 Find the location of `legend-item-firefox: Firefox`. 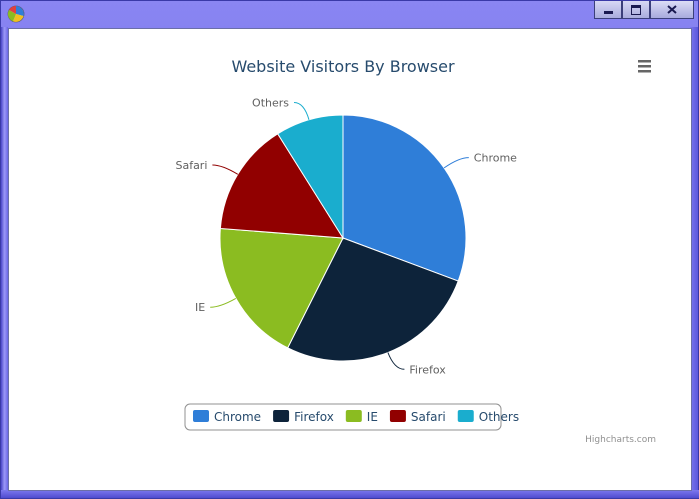

legend-item-firefox: Firefox is located at coordinates (303, 417).